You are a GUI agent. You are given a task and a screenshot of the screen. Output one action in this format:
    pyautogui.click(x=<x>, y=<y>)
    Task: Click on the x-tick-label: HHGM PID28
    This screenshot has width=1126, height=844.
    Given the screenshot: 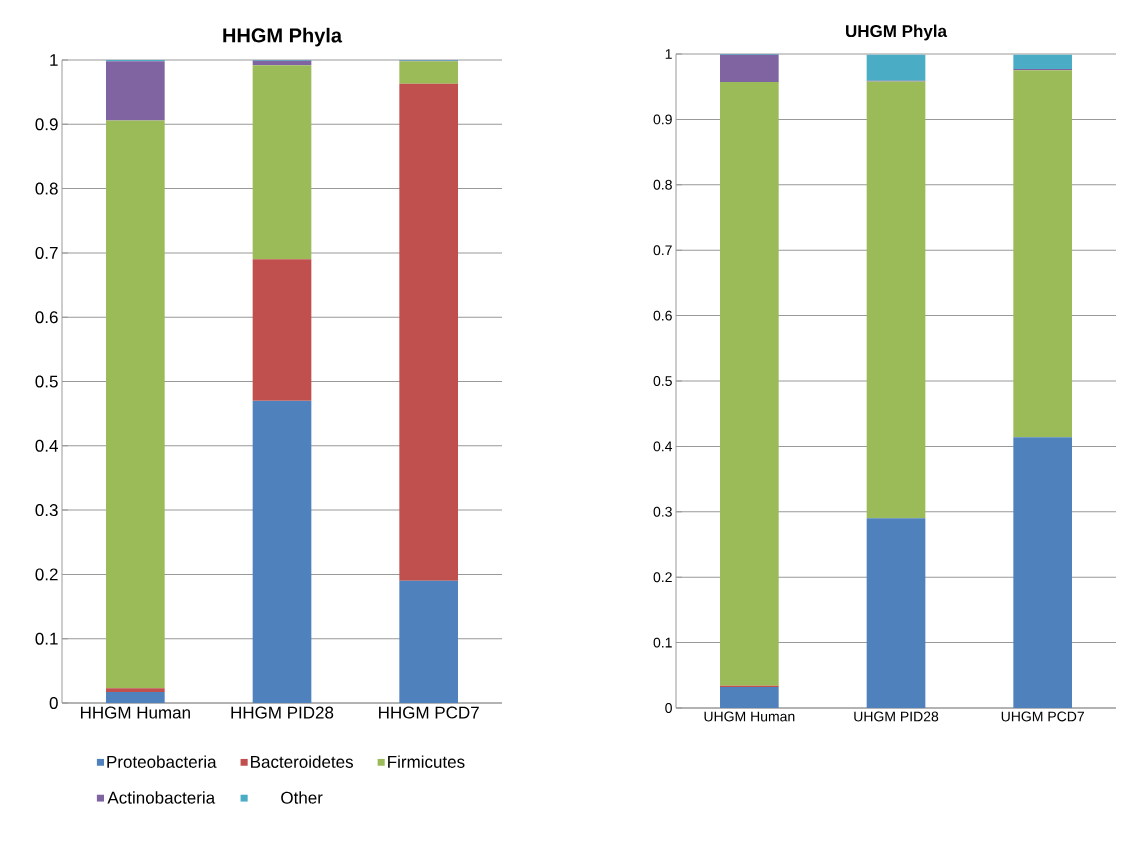 What is the action you would take?
    pyautogui.click(x=282, y=712)
    